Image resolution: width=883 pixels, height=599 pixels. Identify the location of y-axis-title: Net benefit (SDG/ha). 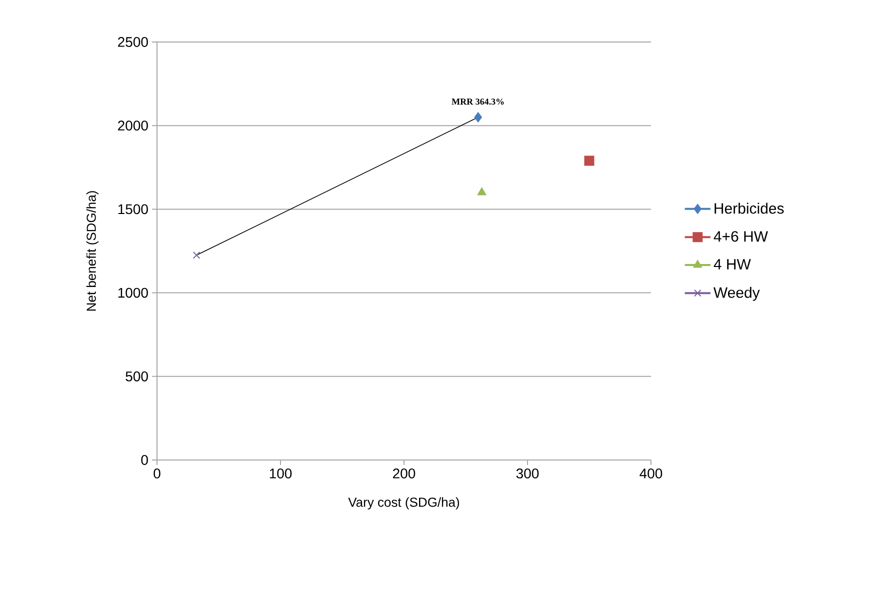
(92, 251).